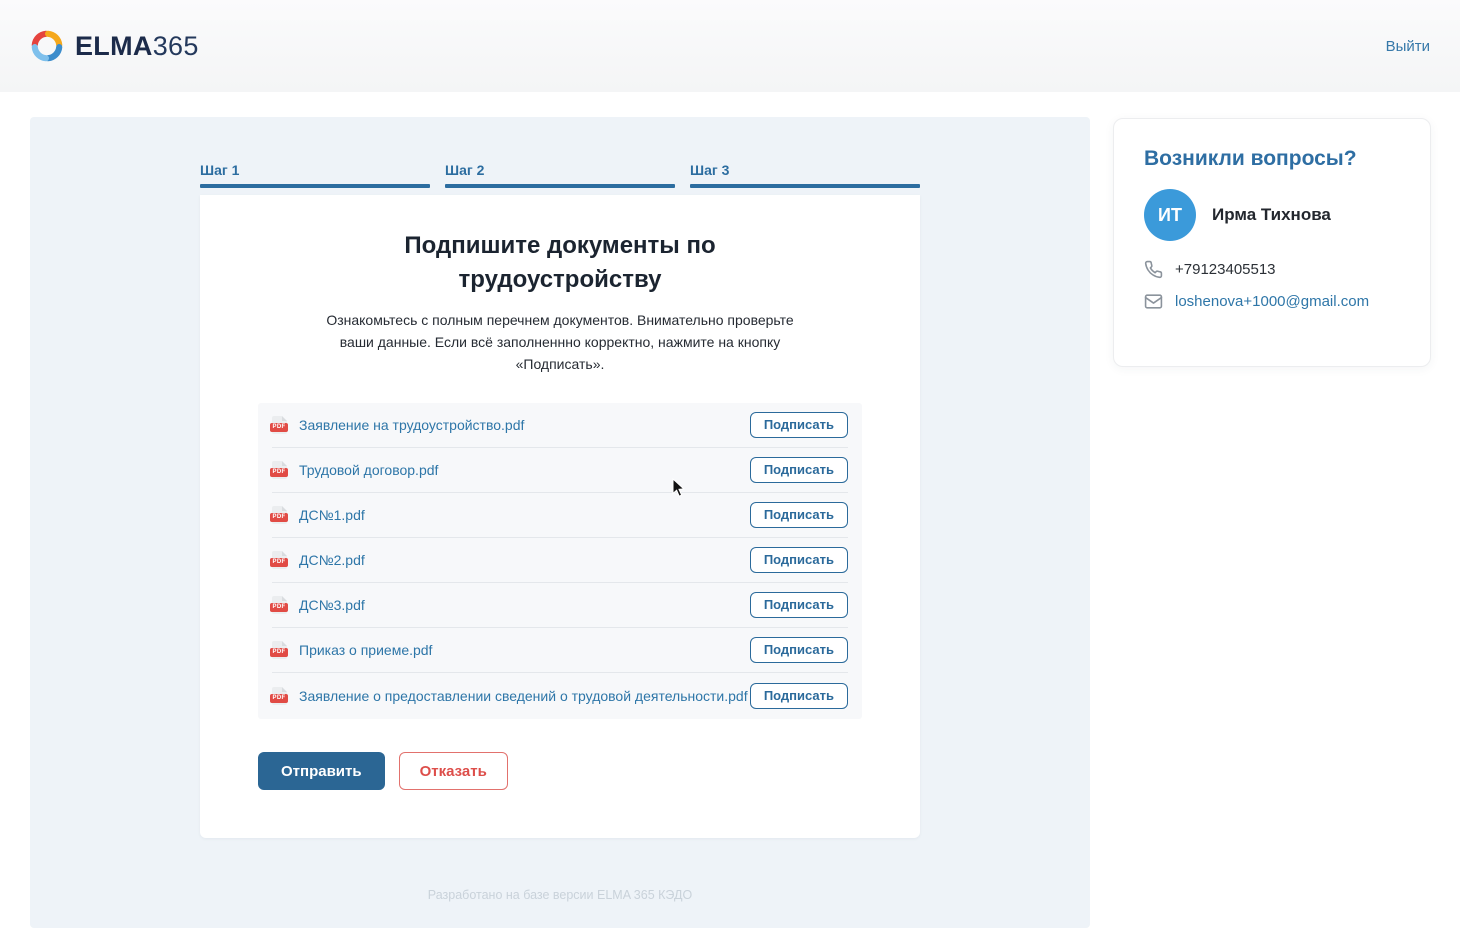 The height and width of the screenshot is (928, 1460). What do you see at coordinates (730, 46) in the screenshot?
I see `app-header: ELMA365 Выйти` at bounding box center [730, 46].